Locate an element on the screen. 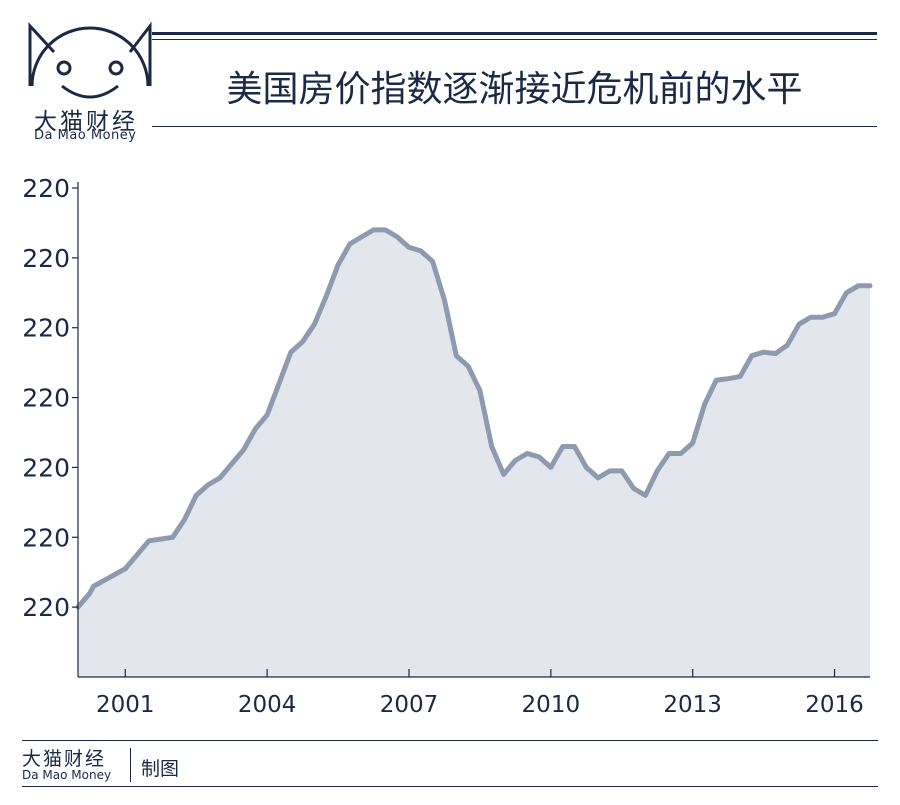  x-axis: 2001 2004 2007 2010 2013 2016 is located at coordinates (474, 693).